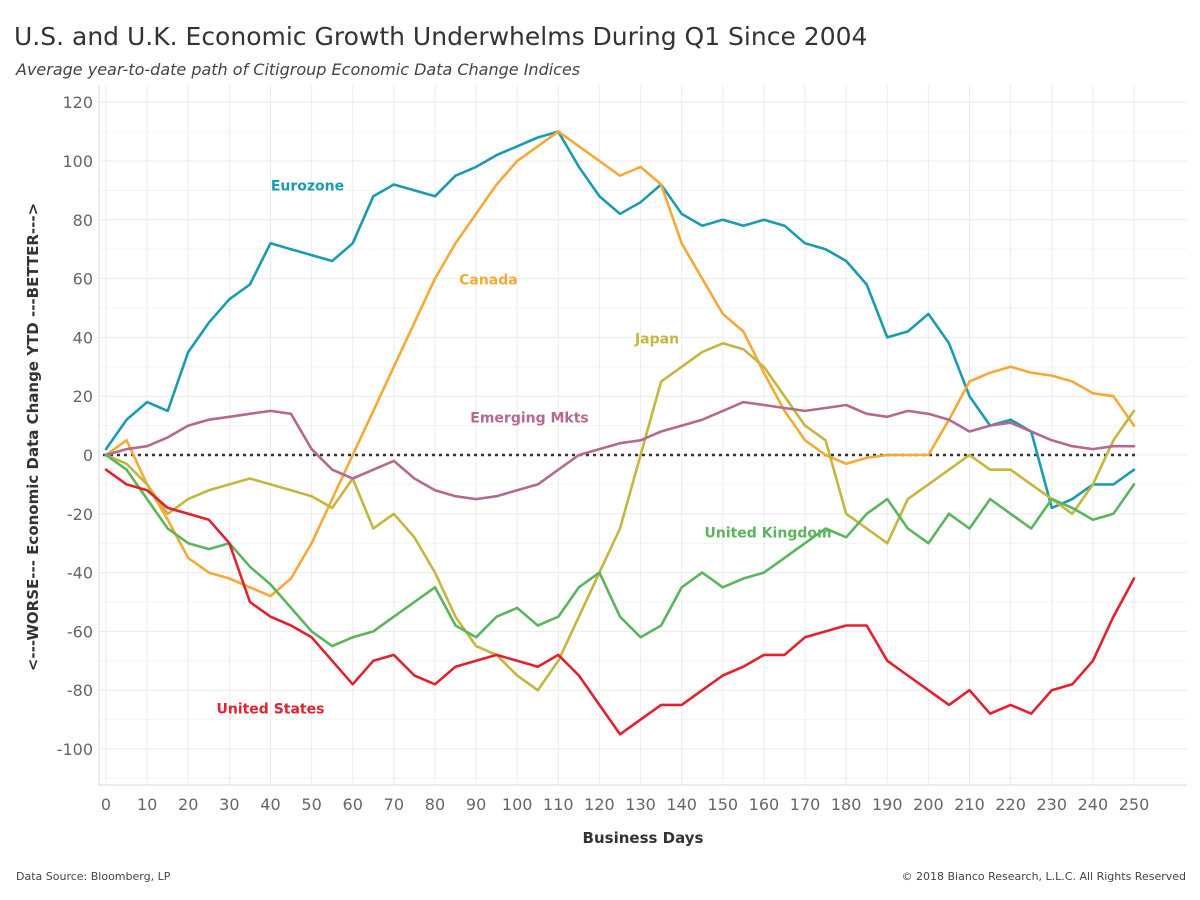  I want to click on y-tick-label: -20, so click(80, 514).